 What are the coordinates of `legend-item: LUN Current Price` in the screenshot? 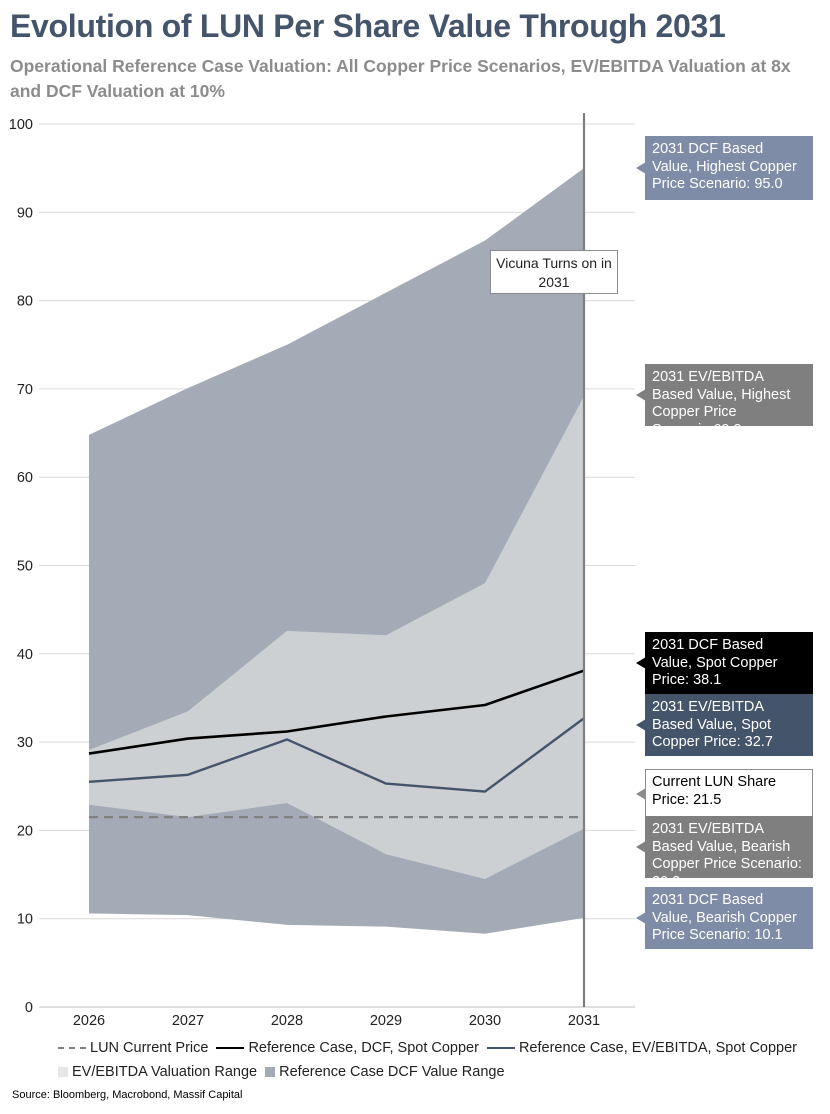 It's located at (133, 1048).